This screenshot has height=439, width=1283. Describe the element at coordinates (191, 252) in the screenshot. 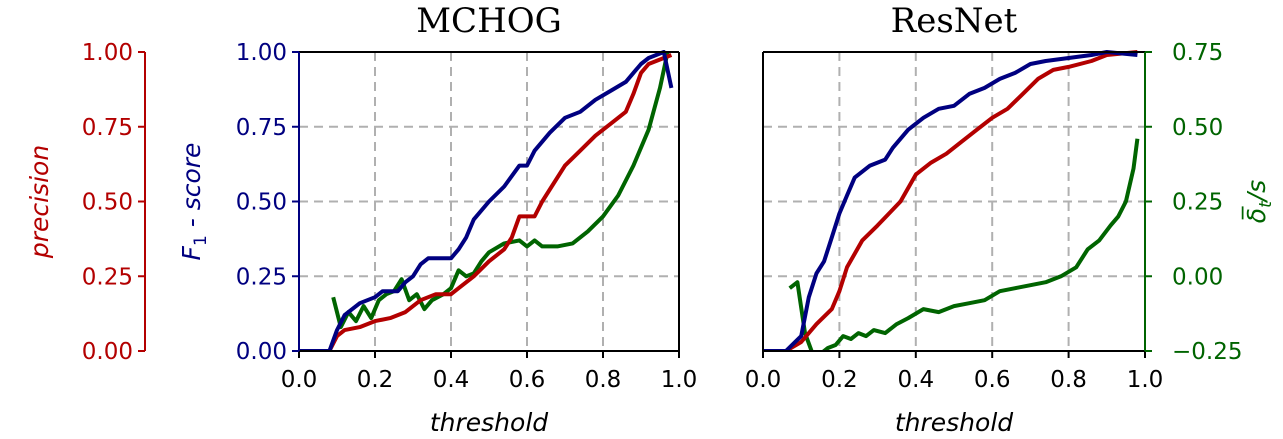

I see `y-label-part: F` at that location.